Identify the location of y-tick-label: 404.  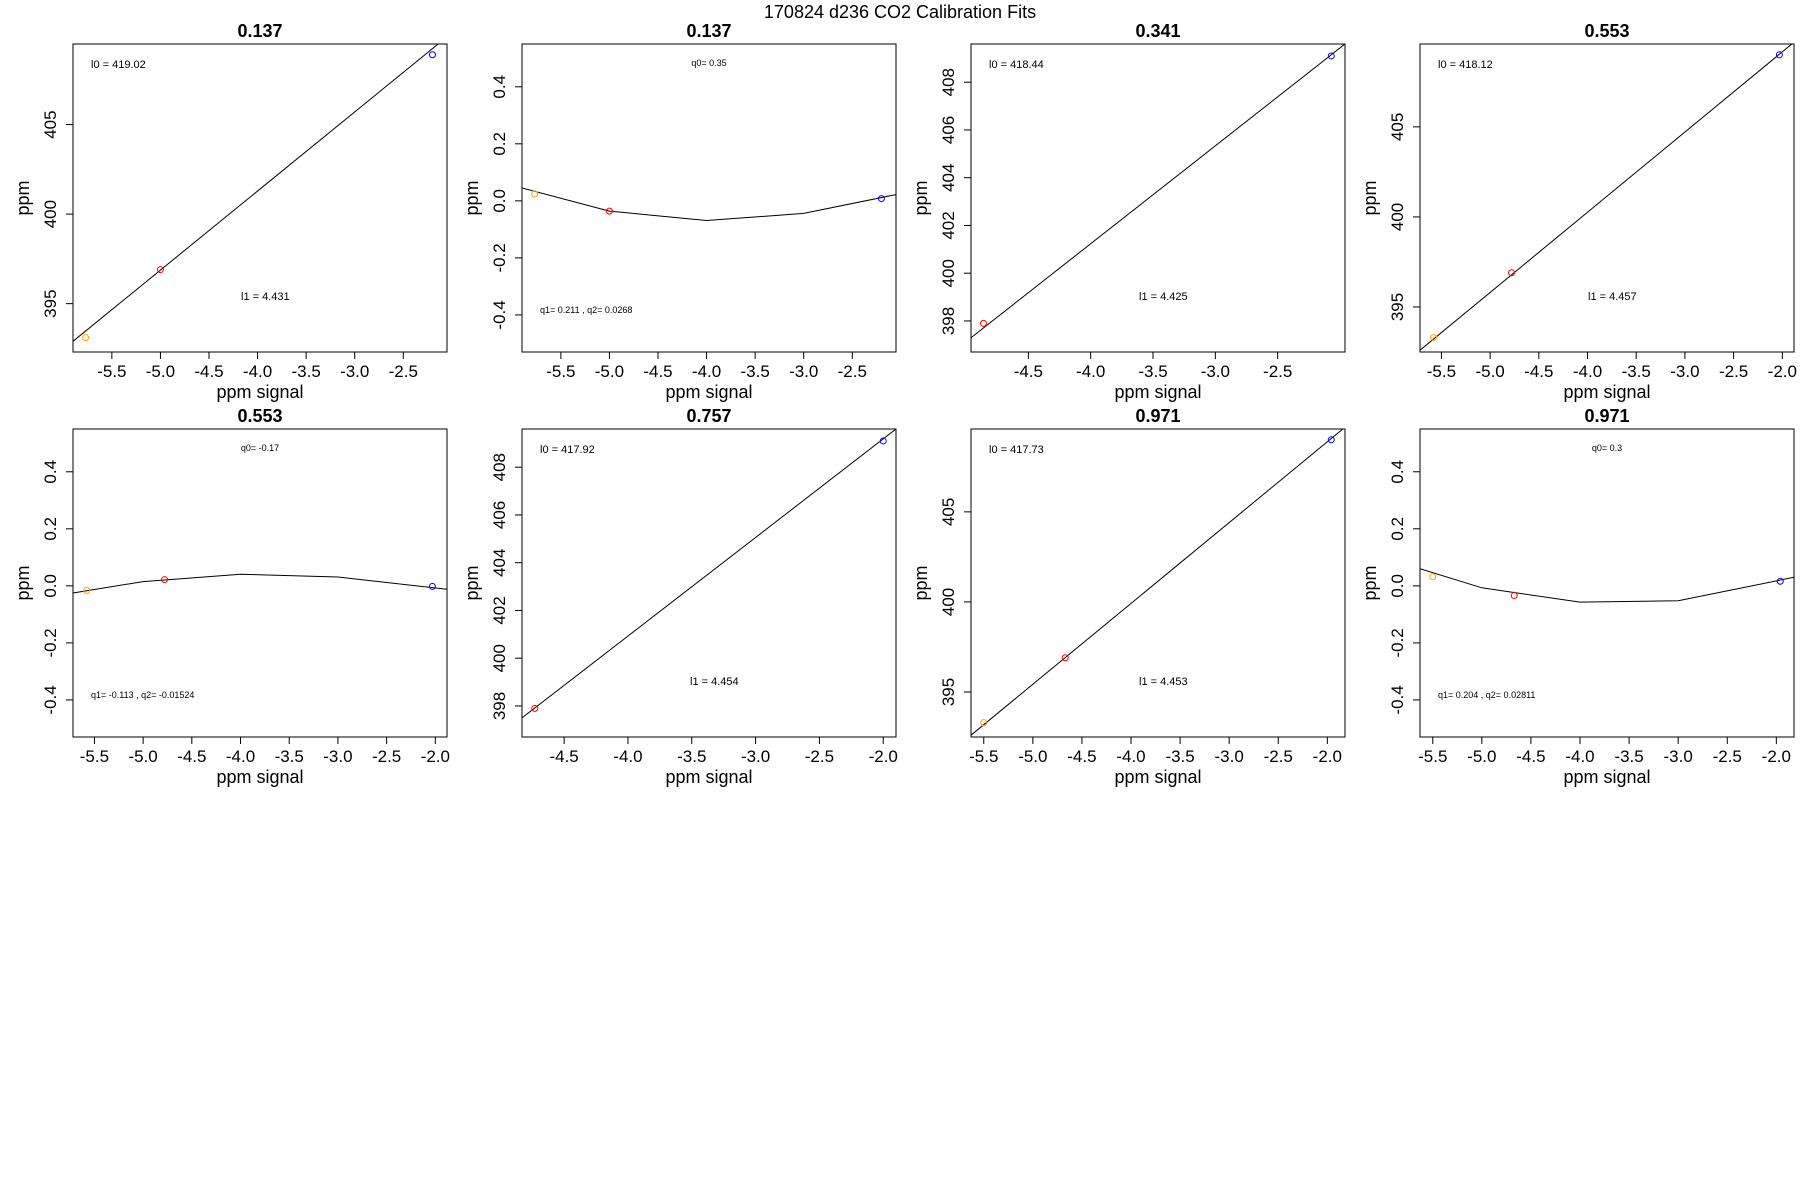
(499, 563).